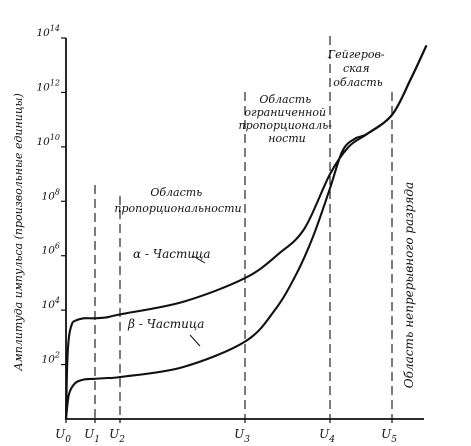 This screenshot has width=471, height=446. What do you see at coordinates (331, 440) in the screenshot?
I see `x-tick-sub-u4: 4` at bounding box center [331, 440].